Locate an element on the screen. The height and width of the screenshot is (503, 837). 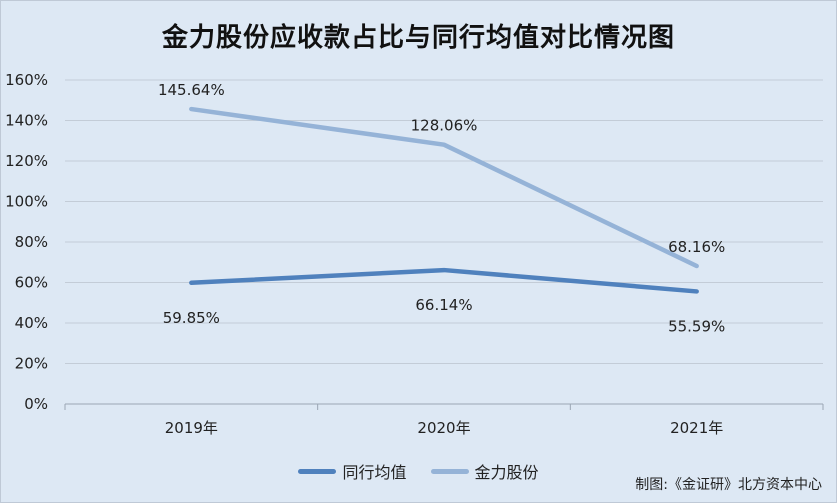
y-tick-label: 60% is located at coordinates (31, 283).